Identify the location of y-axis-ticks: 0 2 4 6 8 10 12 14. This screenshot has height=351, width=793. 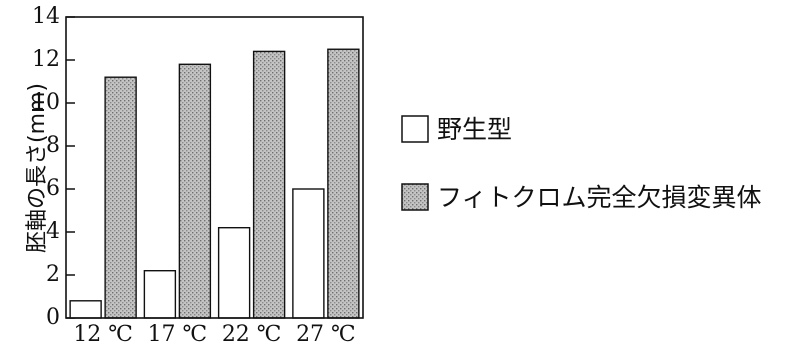
(53, 167).